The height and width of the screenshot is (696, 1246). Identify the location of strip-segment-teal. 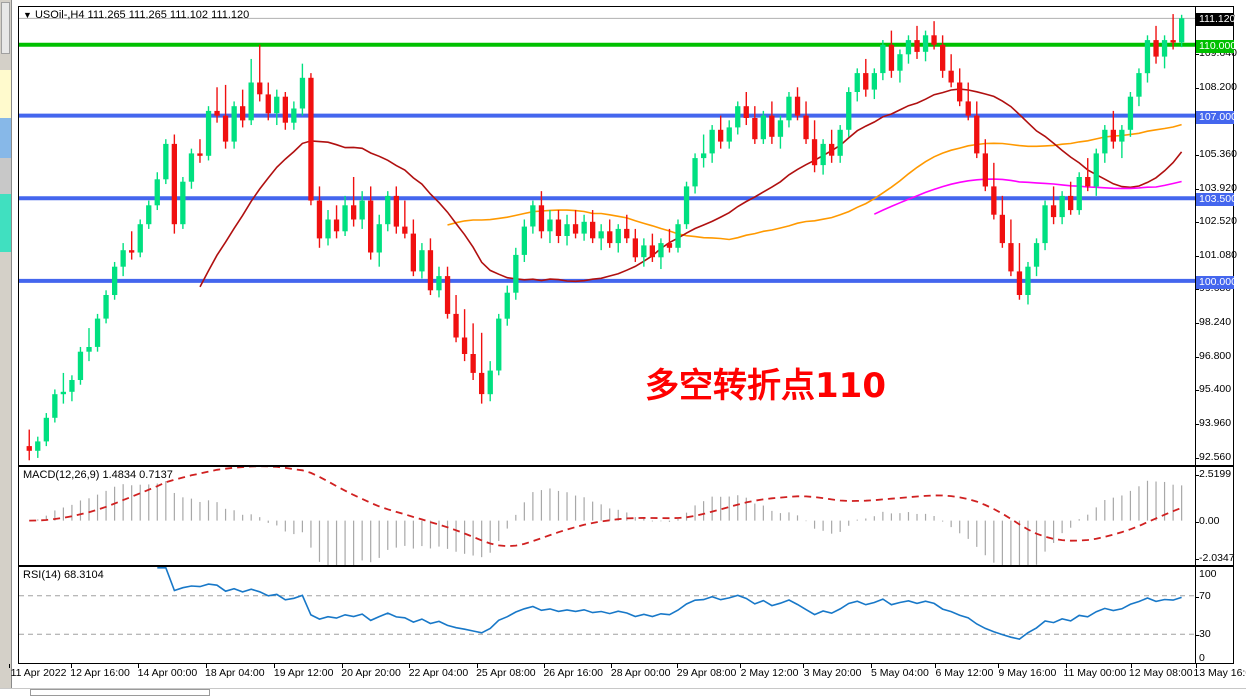
(5, 223).